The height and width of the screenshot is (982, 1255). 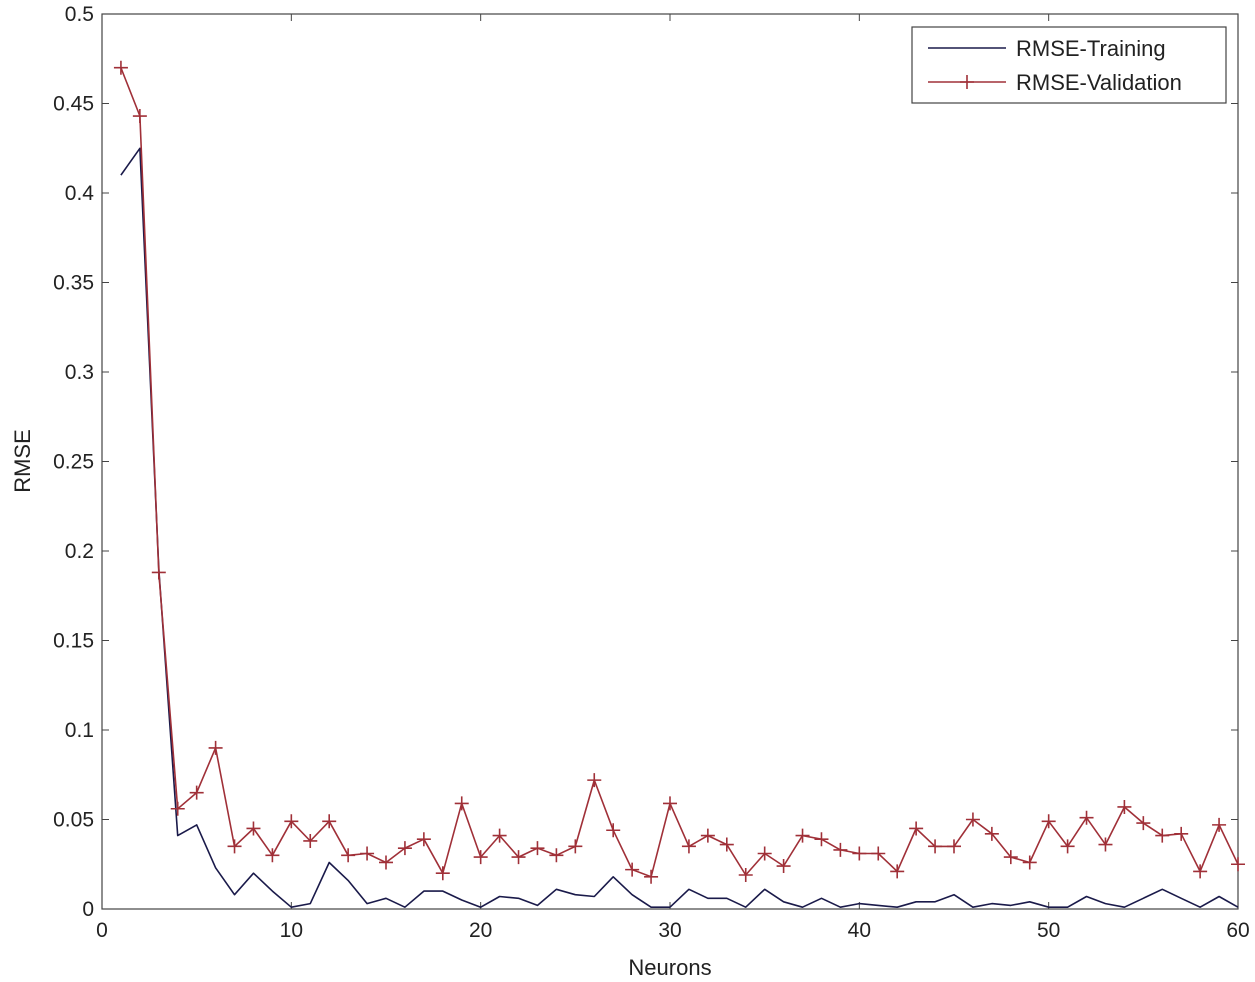 I want to click on legend-label-training: RMSE-Training, so click(x=1091, y=48).